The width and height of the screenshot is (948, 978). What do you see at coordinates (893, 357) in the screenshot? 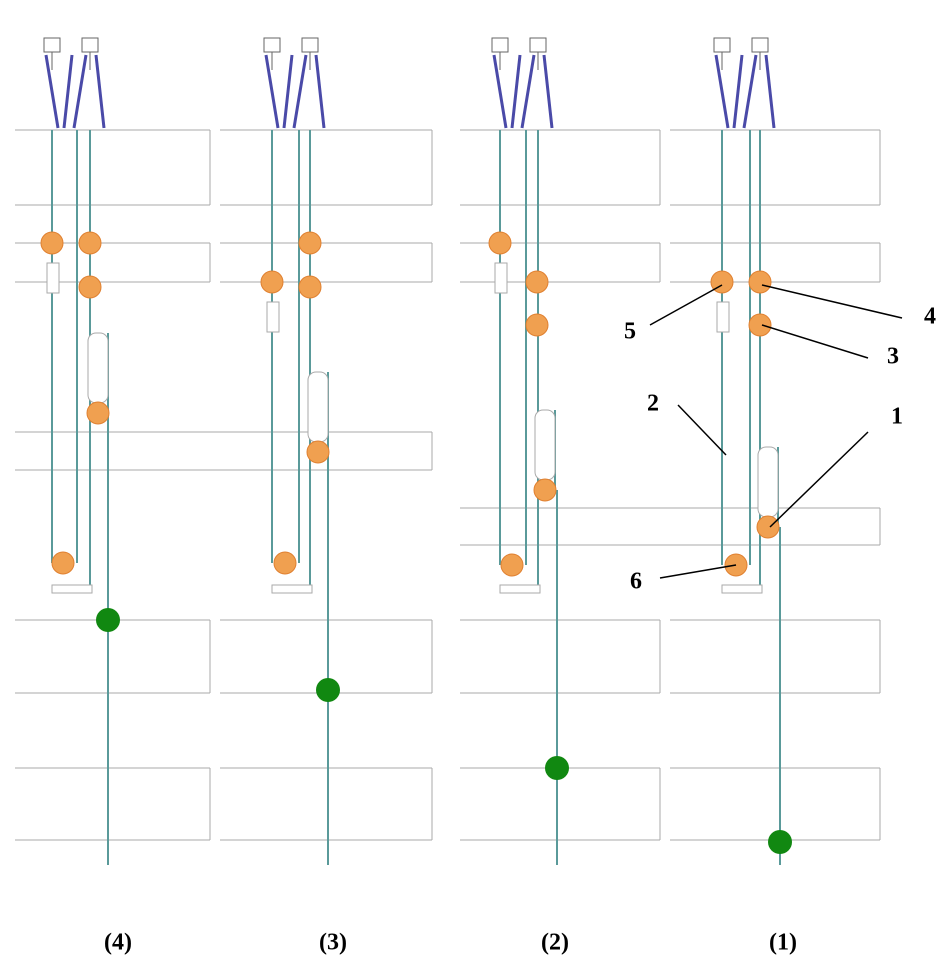
I see `callout-label: 3` at bounding box center [893, 357].